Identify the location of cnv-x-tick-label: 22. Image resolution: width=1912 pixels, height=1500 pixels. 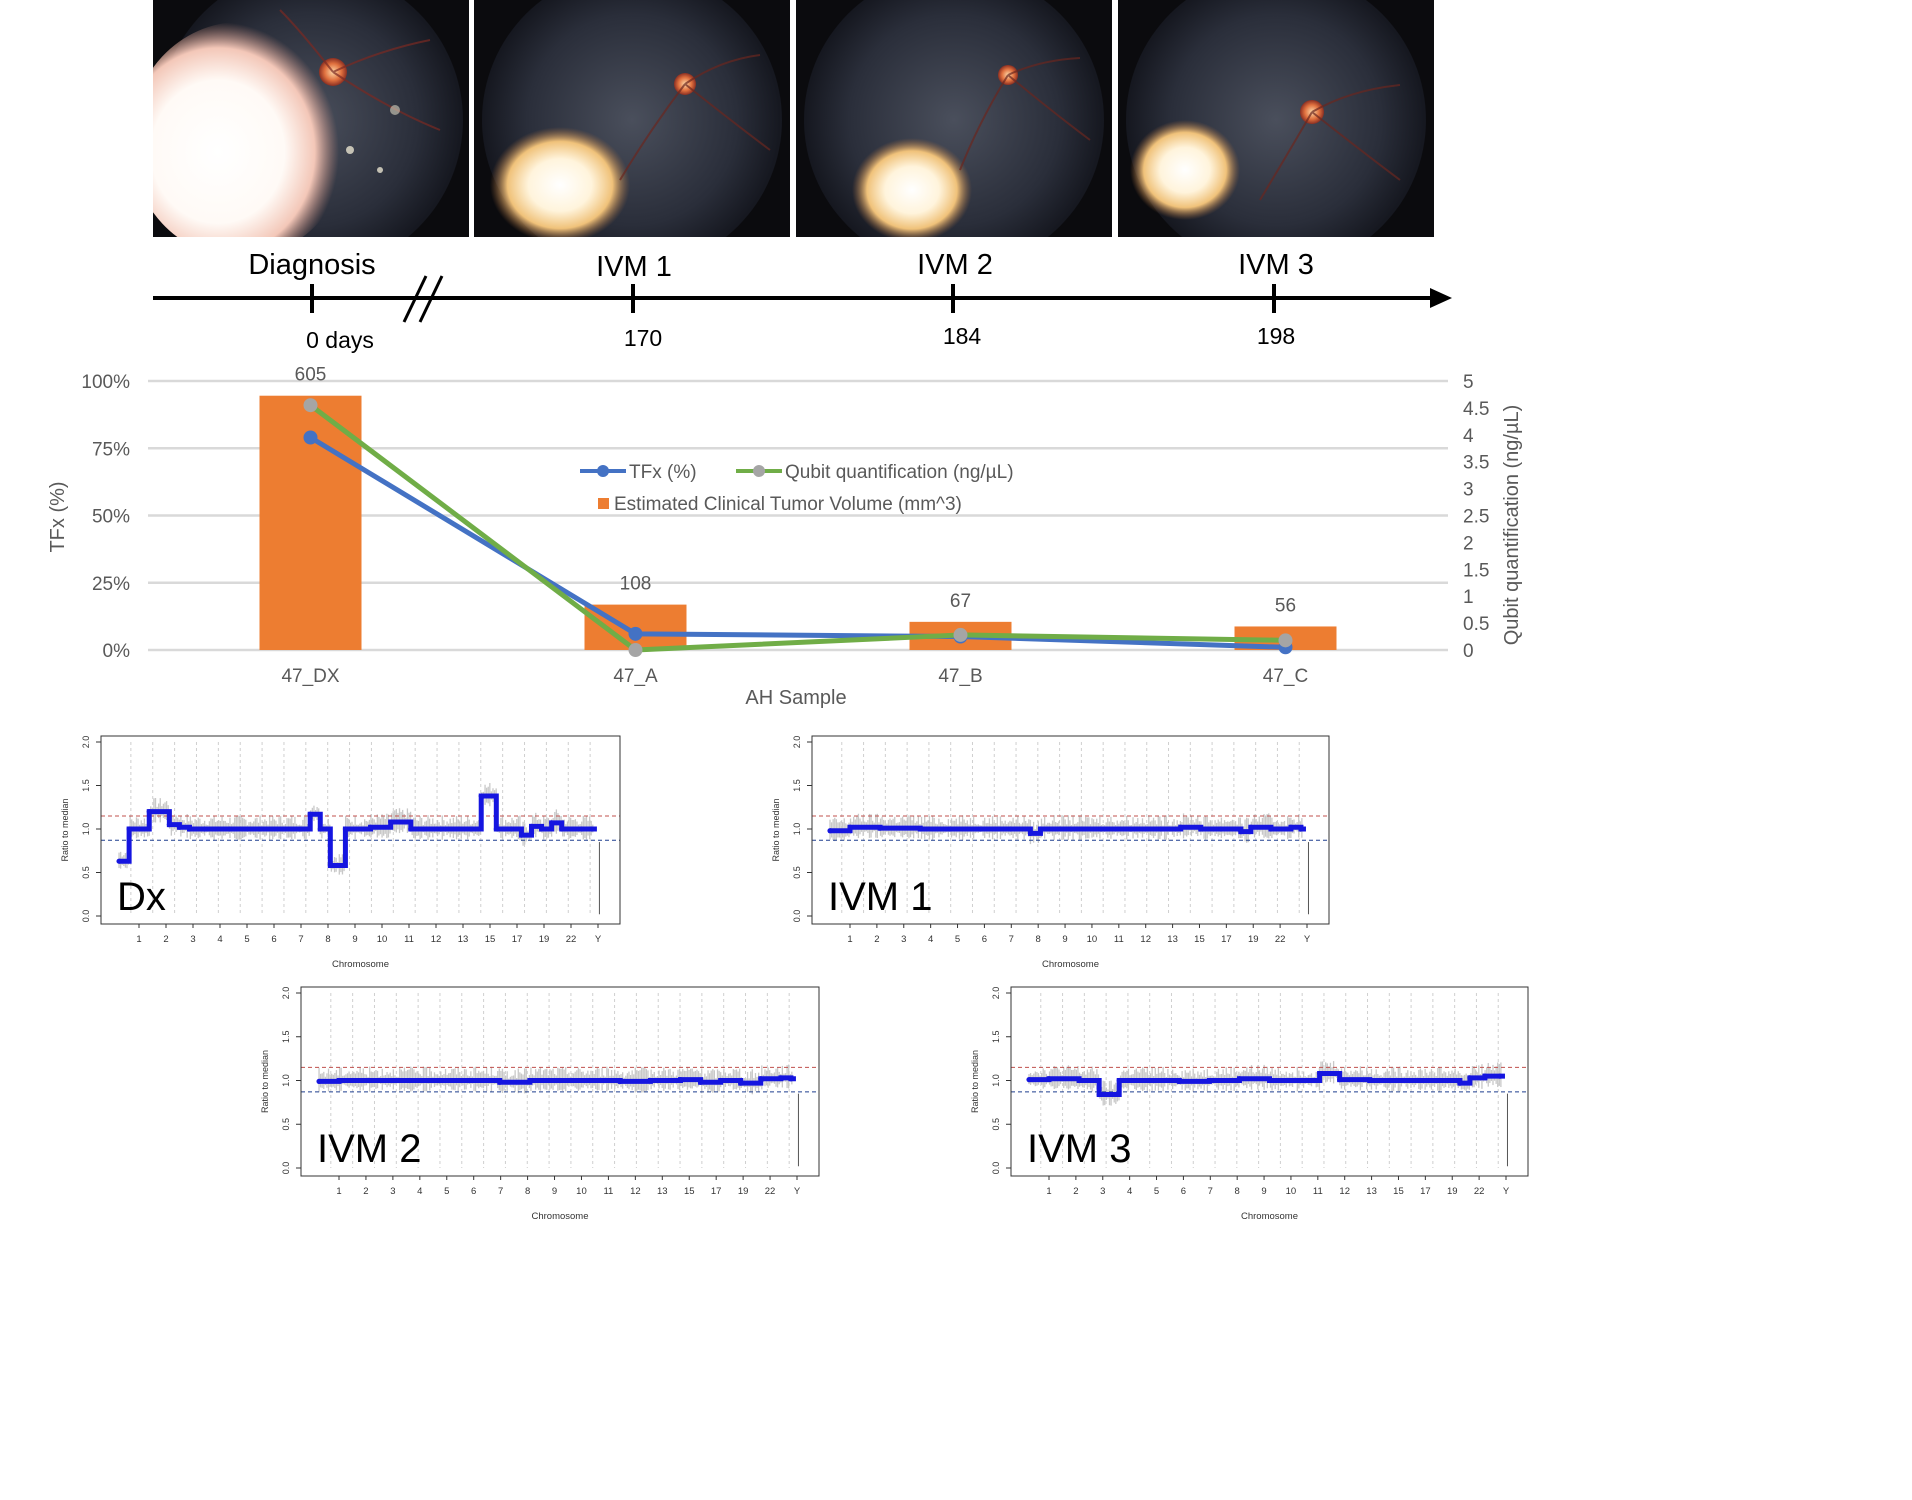
(571, 939).